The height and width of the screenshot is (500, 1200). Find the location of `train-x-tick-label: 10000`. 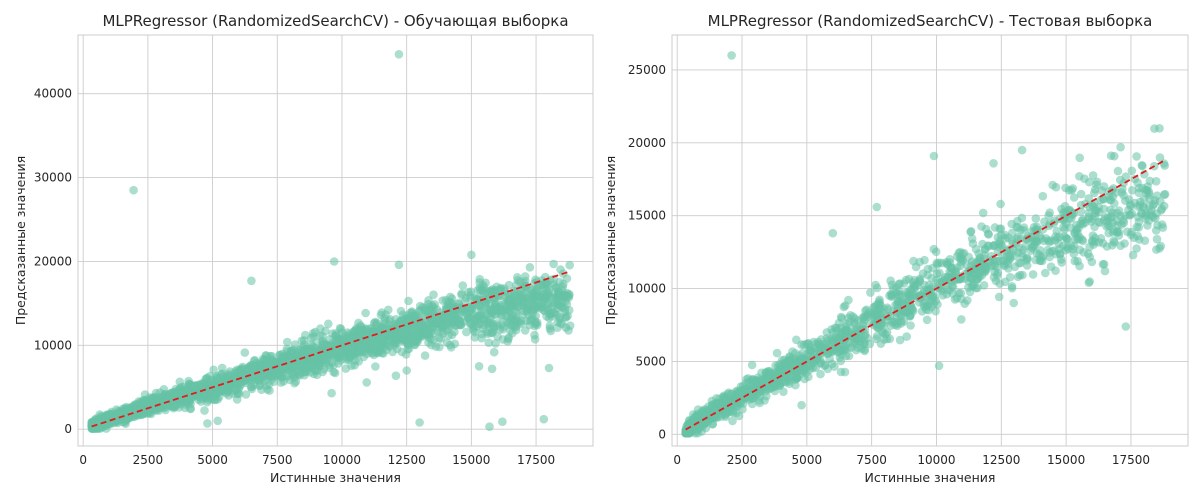

train-x-tick-label: 10000 is located at coordinates (342, 460).